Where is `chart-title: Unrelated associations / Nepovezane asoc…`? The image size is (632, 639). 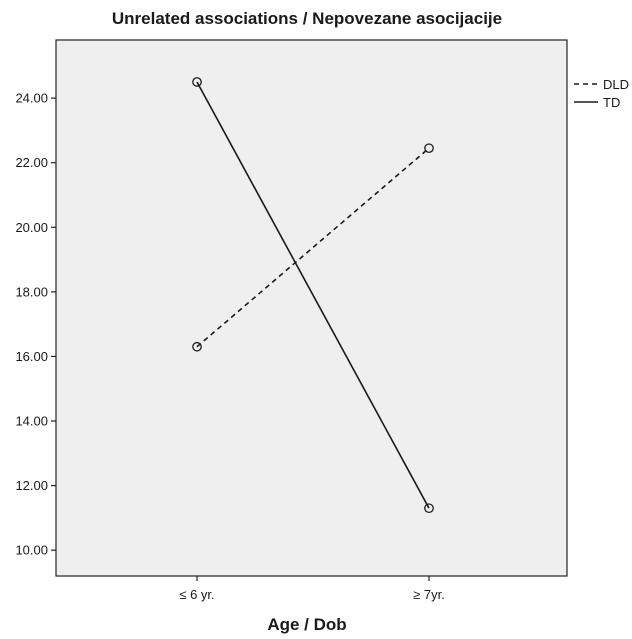
chart-title: Unrelated associations / Nepovezane asoc… is located at coordinates (307, 18).